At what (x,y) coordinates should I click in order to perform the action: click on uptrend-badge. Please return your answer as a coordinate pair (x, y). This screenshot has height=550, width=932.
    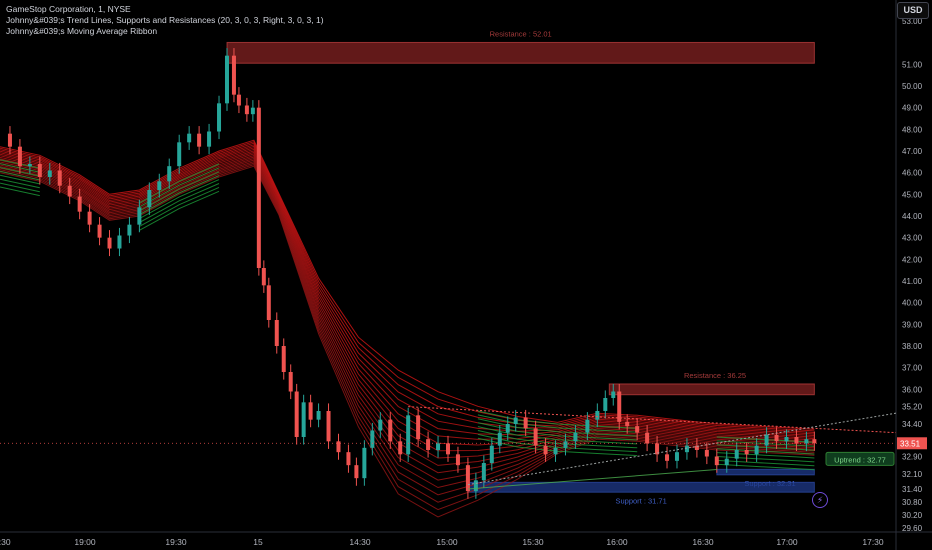
    Looking at the image, I should click on (860, 458).